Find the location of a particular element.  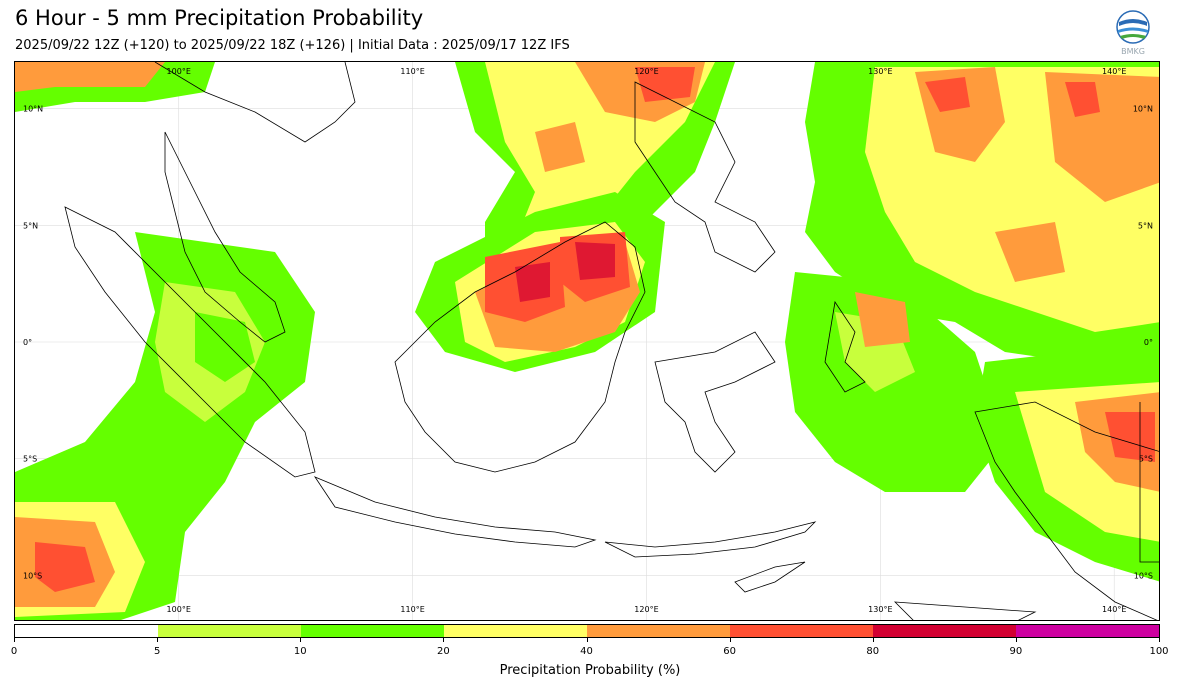

lon-label-top: 110°E is located at coordinates (412, 71).